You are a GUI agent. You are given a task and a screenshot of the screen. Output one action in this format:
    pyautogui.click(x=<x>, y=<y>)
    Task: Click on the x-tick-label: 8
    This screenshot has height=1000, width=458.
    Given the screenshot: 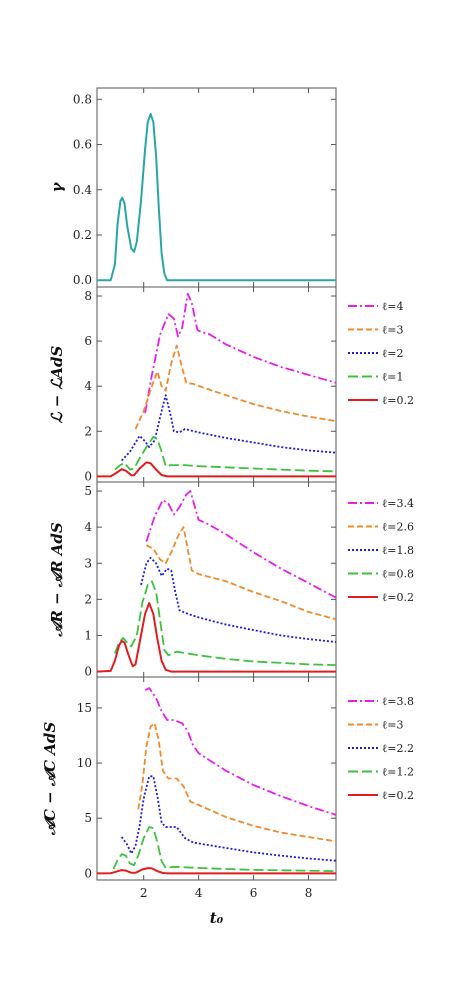 What is the action you would take?
    pyautogui.click(x=309, y=893)
    